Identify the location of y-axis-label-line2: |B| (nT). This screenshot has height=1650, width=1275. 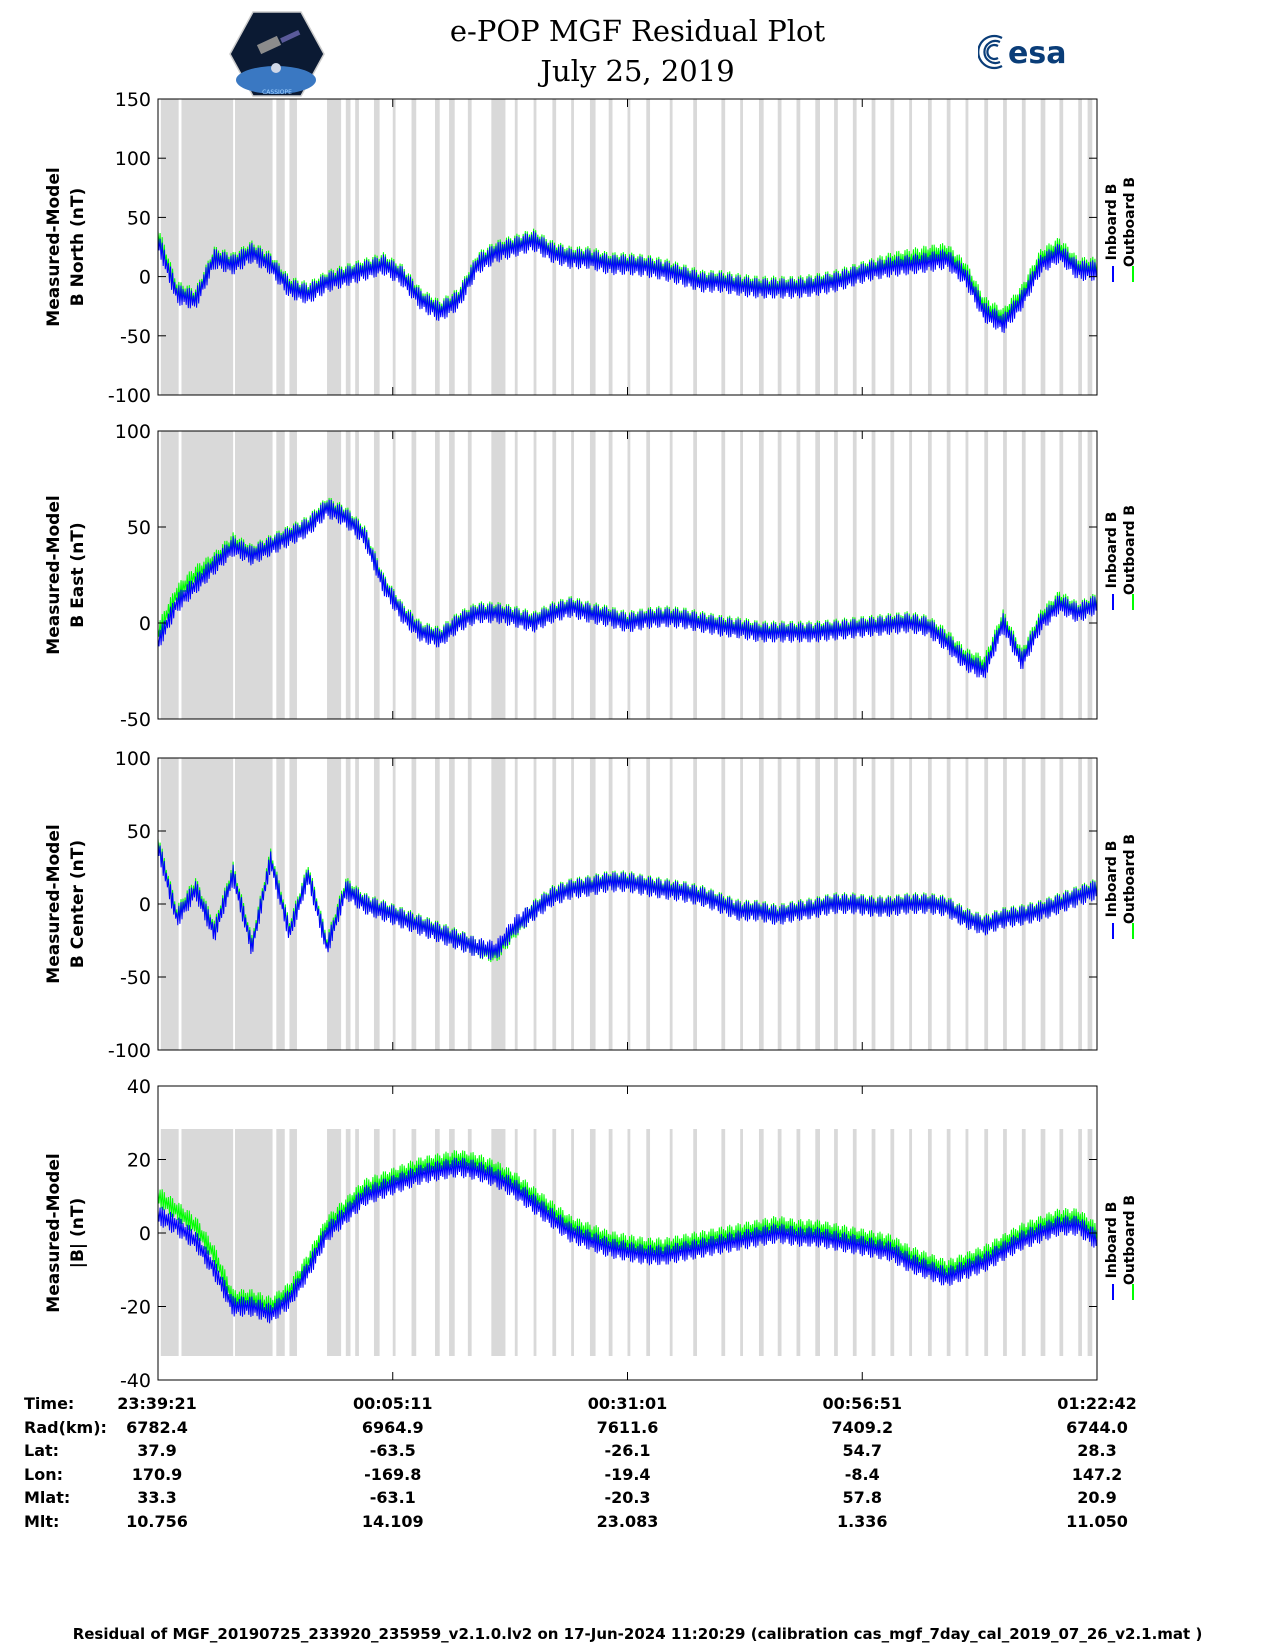
(78, 1233).